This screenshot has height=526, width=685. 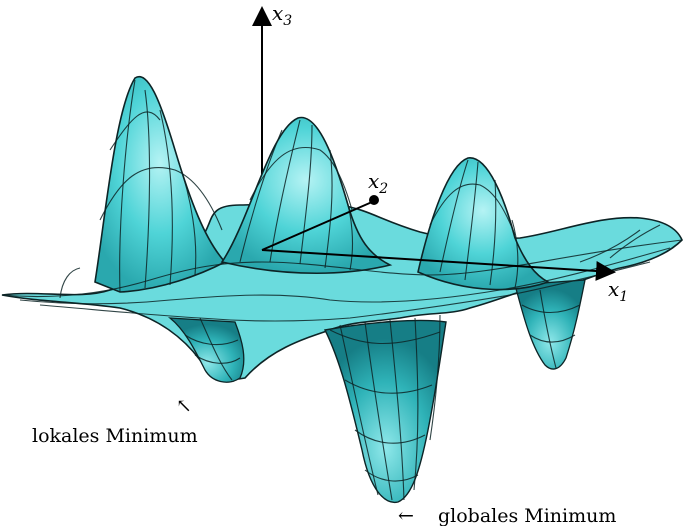 I want to click on global-minimum-arrow: ←, so click(x=406, y=515).